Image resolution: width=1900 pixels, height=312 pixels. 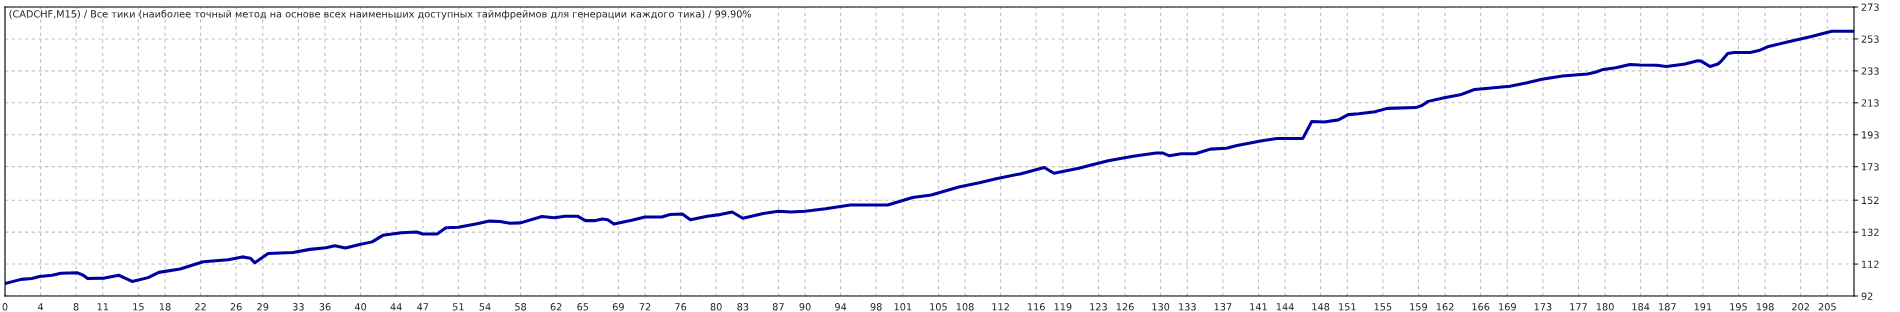 What do you see at coordinates (1481, 307) in the screenshot?
I see `x-tick-label: 166` at bounding box center [1481, 307].